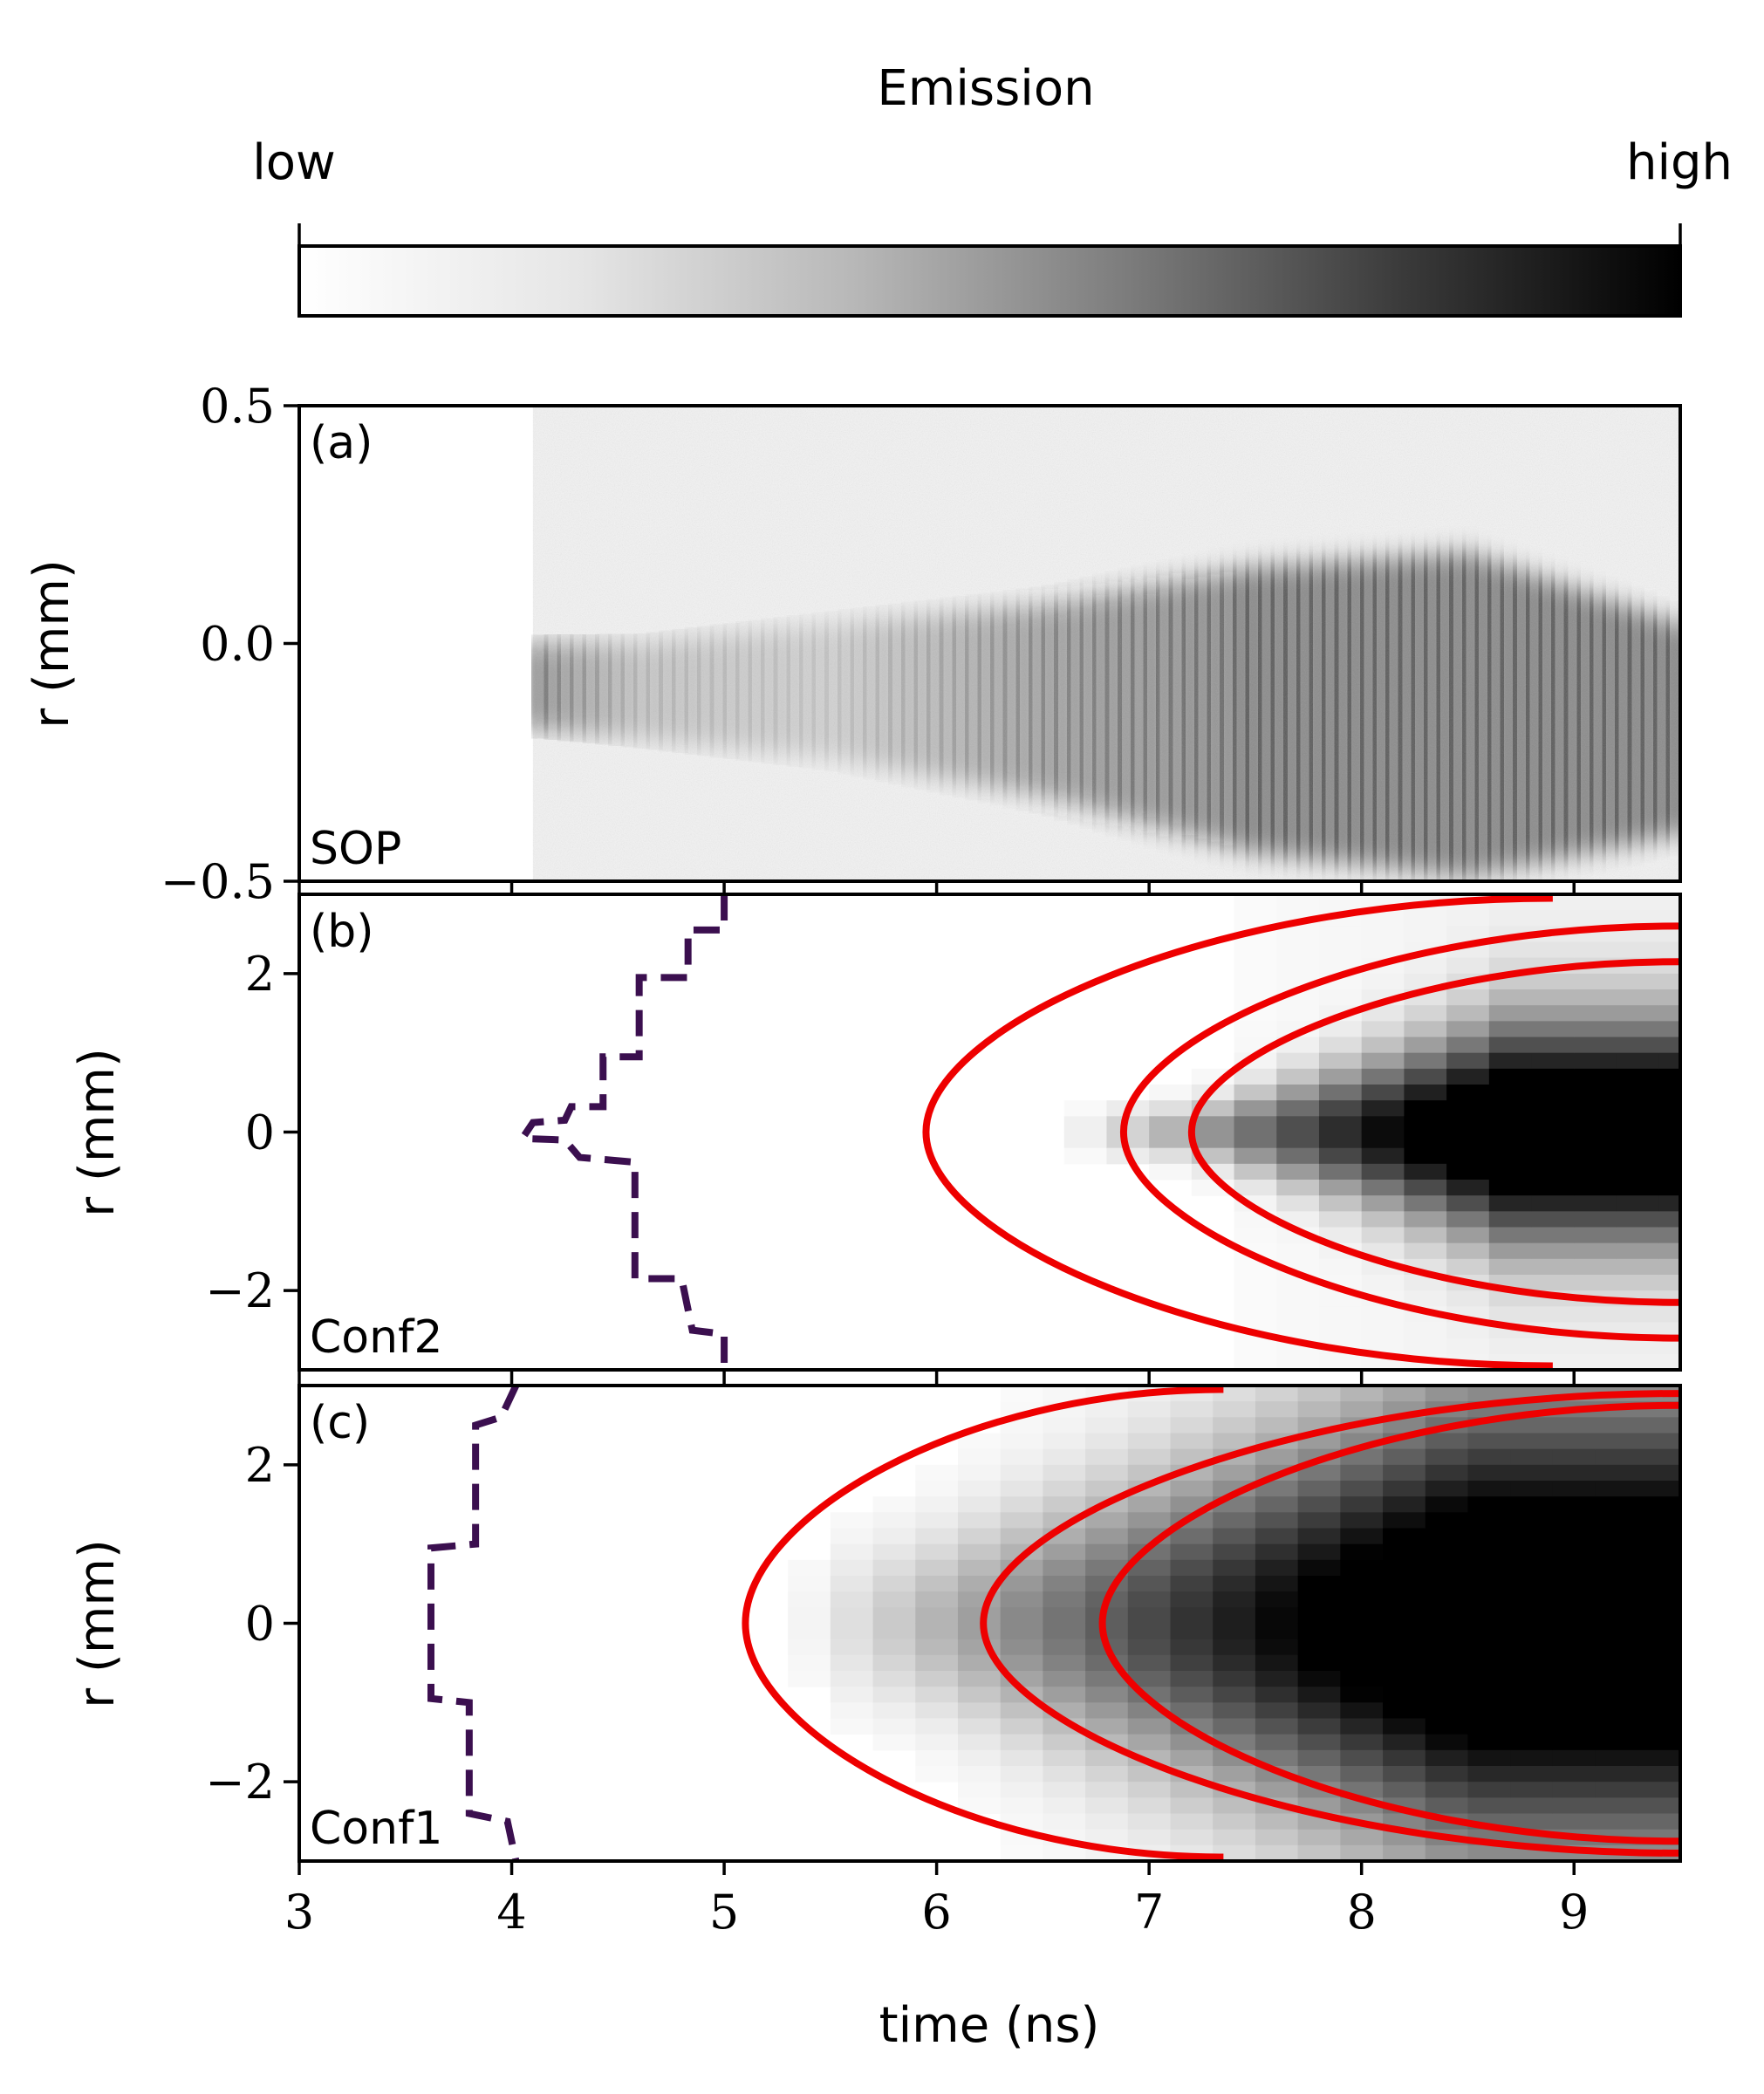  I want to click on y-tick-label: 0.0, so click(237, 644).